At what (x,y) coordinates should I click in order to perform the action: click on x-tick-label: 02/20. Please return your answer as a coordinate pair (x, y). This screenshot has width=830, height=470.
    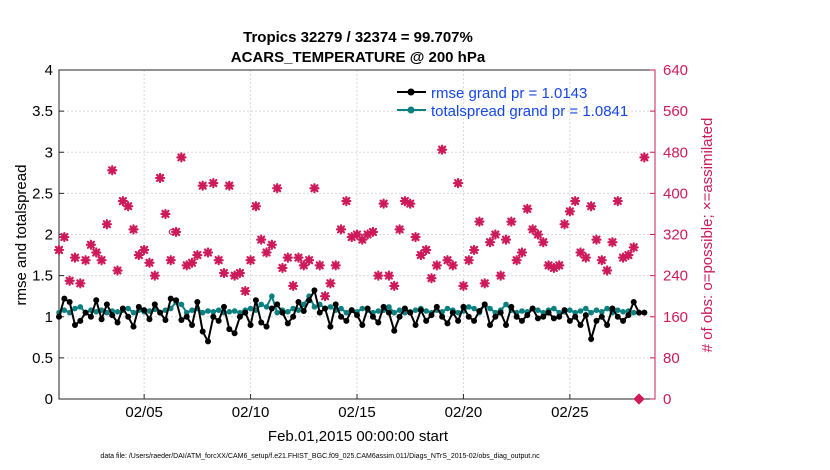
    Looking at the image, I should click on (464, 412).